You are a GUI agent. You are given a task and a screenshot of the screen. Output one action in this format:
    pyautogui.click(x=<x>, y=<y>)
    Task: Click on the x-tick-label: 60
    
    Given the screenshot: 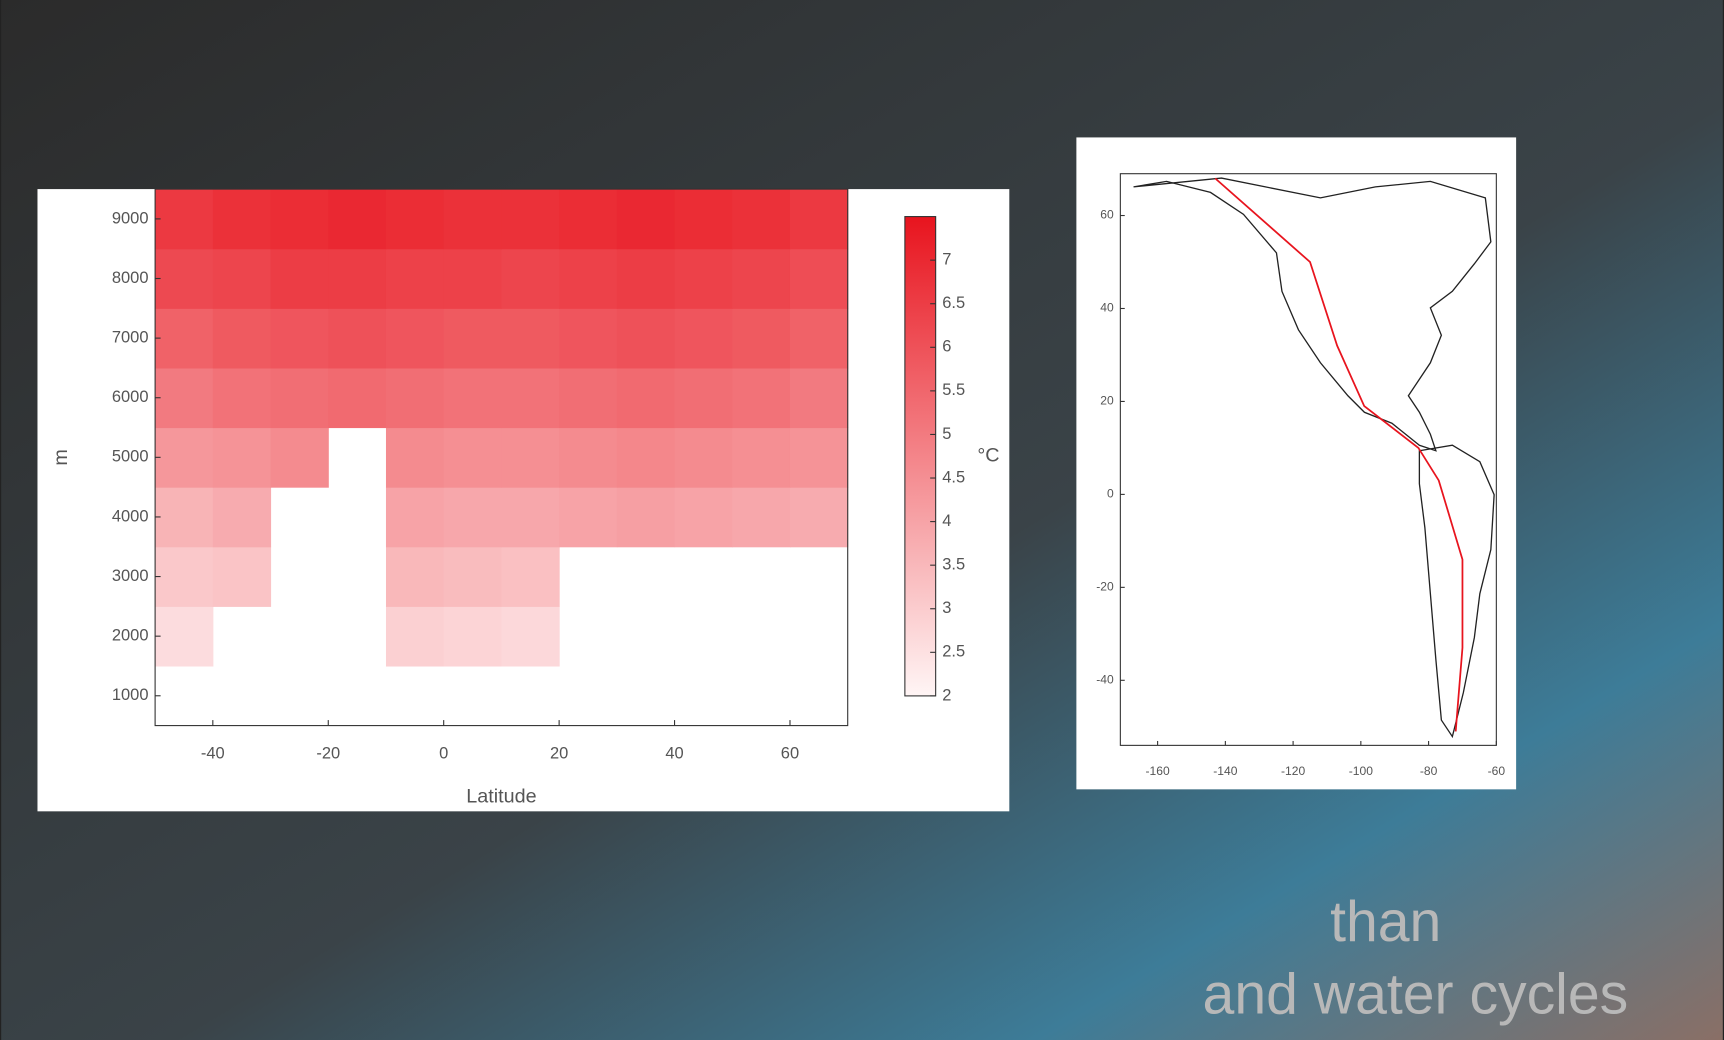 What is the action you would take?
    pyautogui.click(x=790, y=754)
    